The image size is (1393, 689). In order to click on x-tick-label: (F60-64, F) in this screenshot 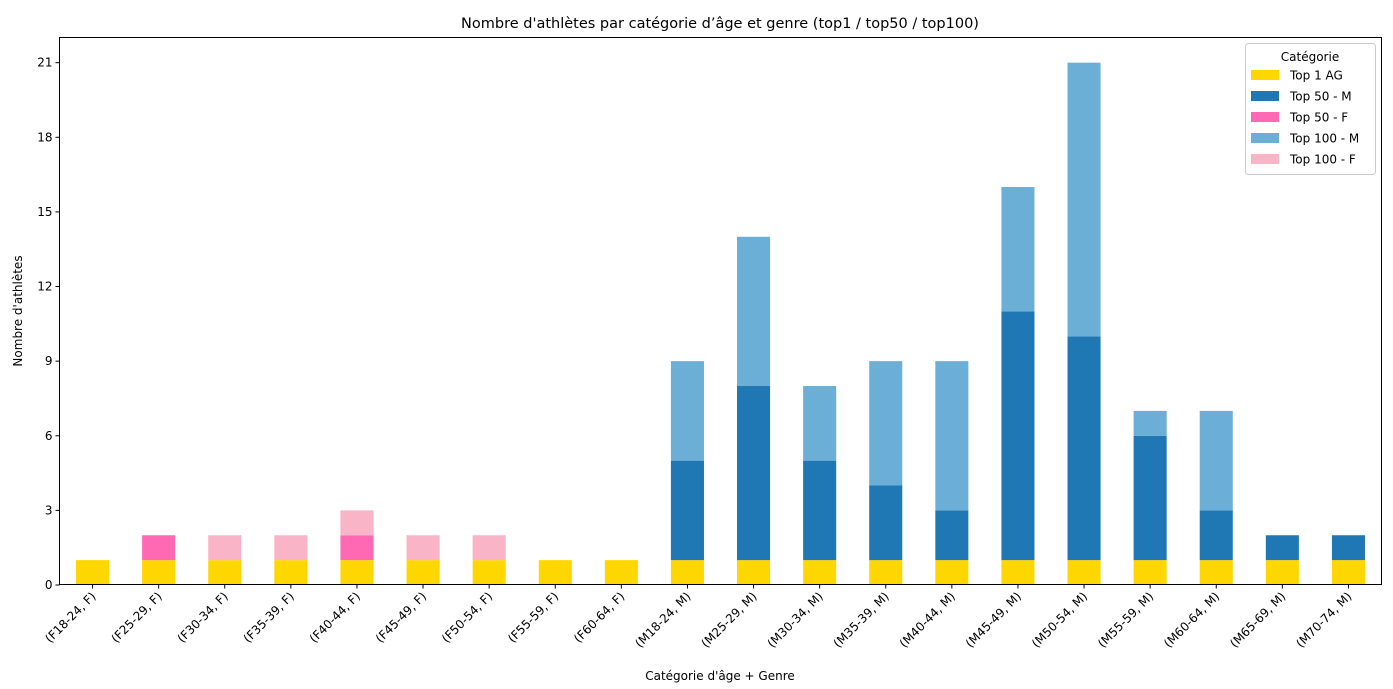, I will do `click(599, 617)`.